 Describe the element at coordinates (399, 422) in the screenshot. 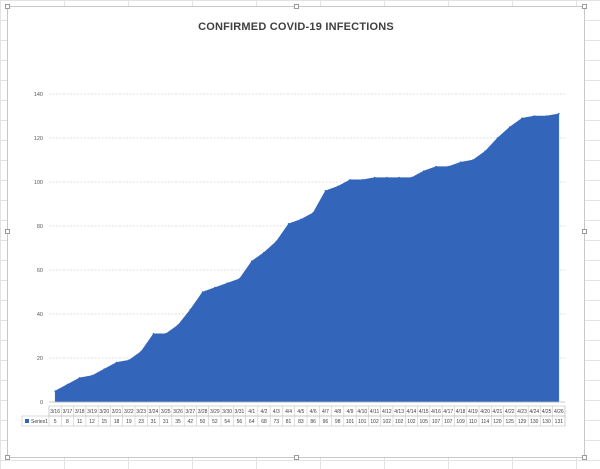

I see `data-label-28: 102` at that location.